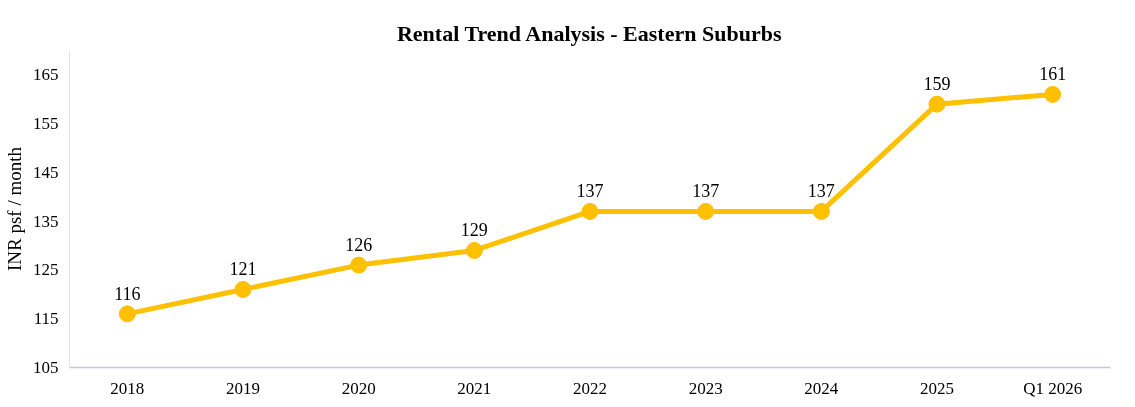 Image resolution: width=1135 pixels, height=407 pixels. What do you see at coordinates (46, 75) in the screenshot?
I see `y-tick-label: 165` at bounding box center [46, 75].